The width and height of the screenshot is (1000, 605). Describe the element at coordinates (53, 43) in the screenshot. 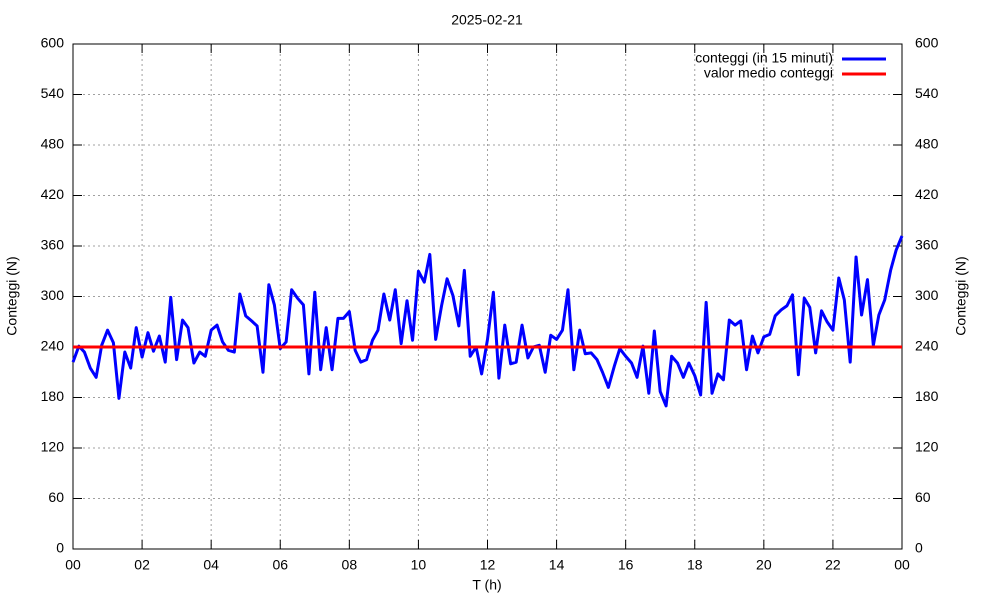

I see `y-tick-label: 600` at that location.